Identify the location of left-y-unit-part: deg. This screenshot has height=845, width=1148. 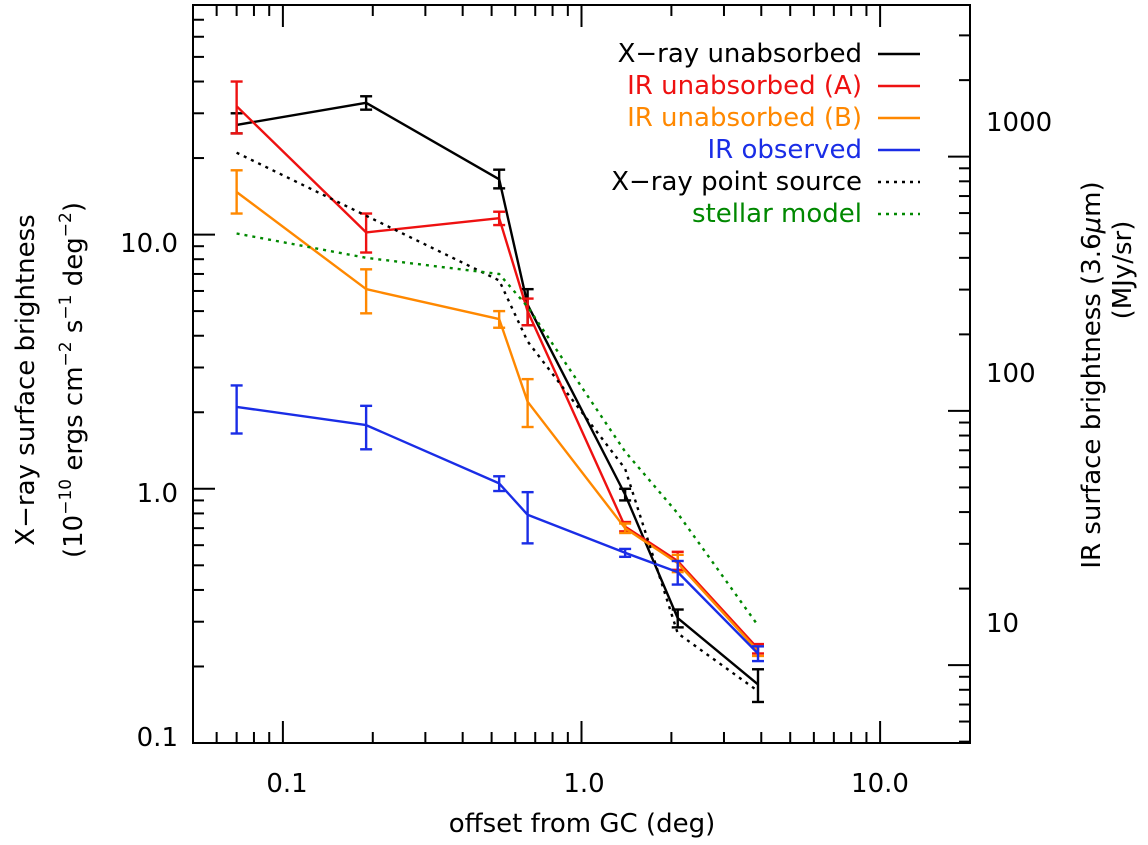
(74, 265).